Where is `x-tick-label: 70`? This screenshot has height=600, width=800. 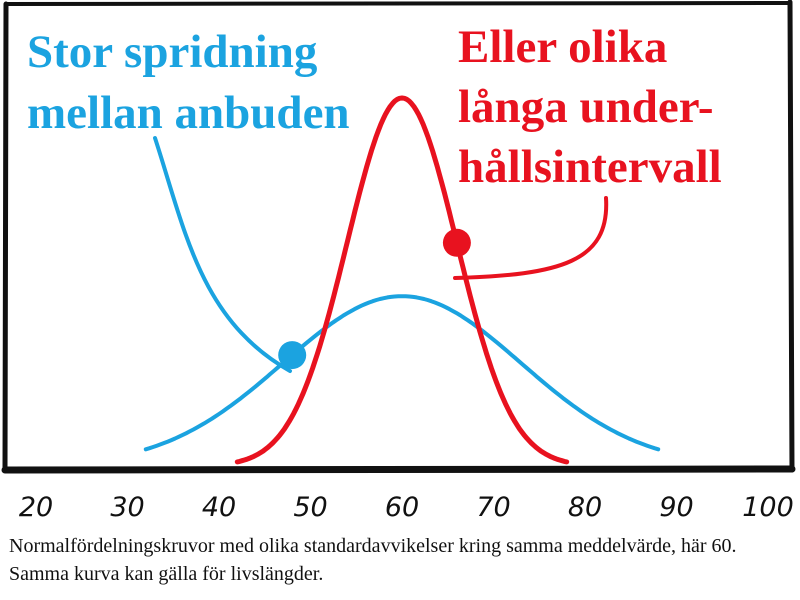
x-tick-label: 70 is located at coordinates (493, 507).